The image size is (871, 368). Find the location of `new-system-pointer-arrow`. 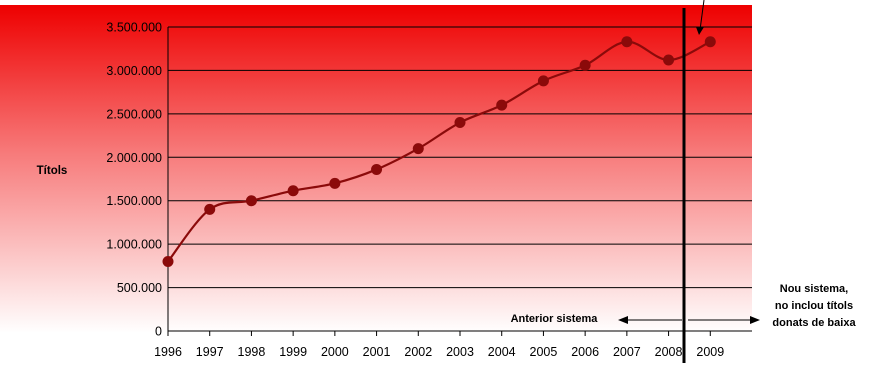

new-system-pointer-arrow is located at coordinates (702, 15).